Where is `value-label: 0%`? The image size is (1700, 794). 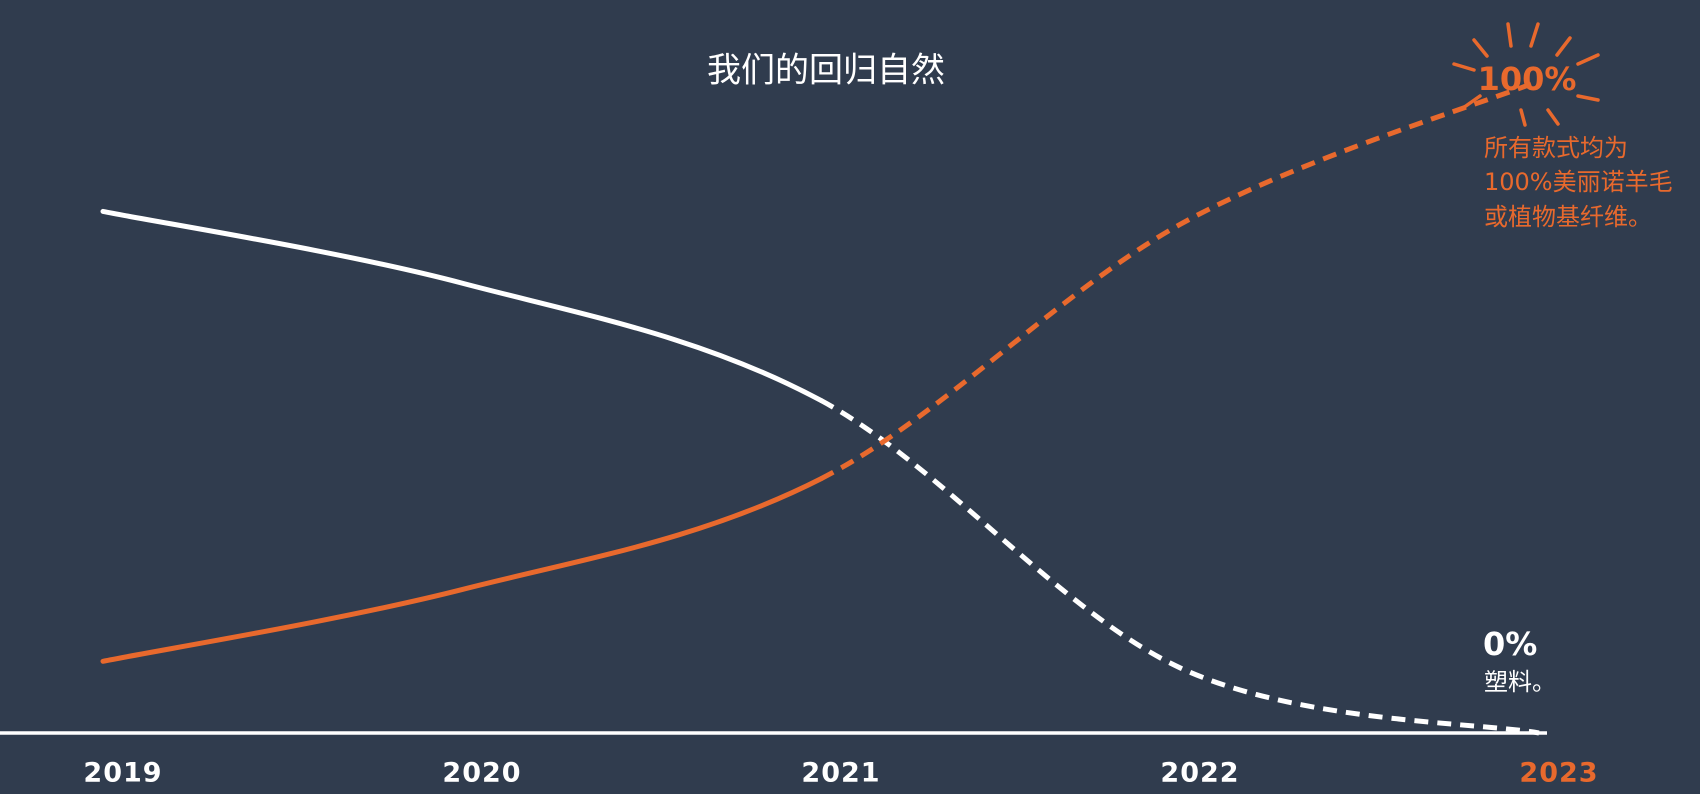
value-label: 0% is located at coordinates (1510, 644).